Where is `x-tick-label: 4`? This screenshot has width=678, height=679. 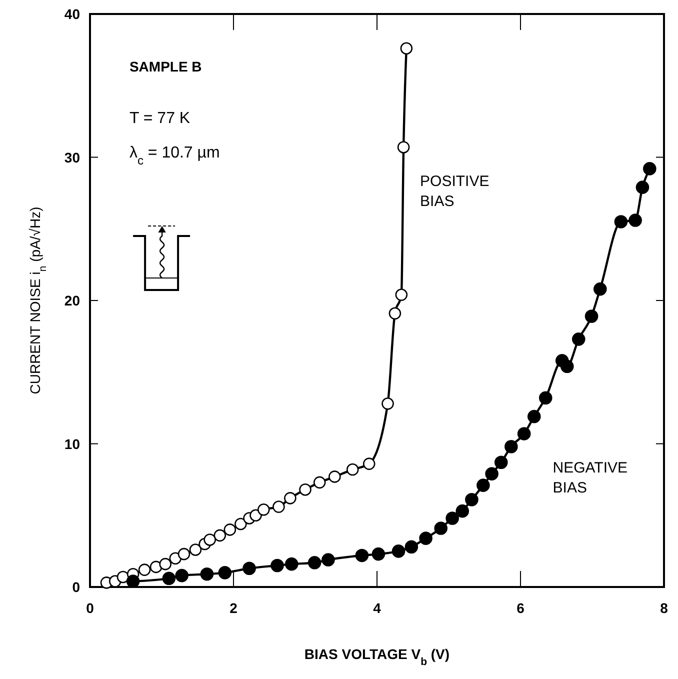
x-tick-label: 4 is located at coordinates (377, 608).